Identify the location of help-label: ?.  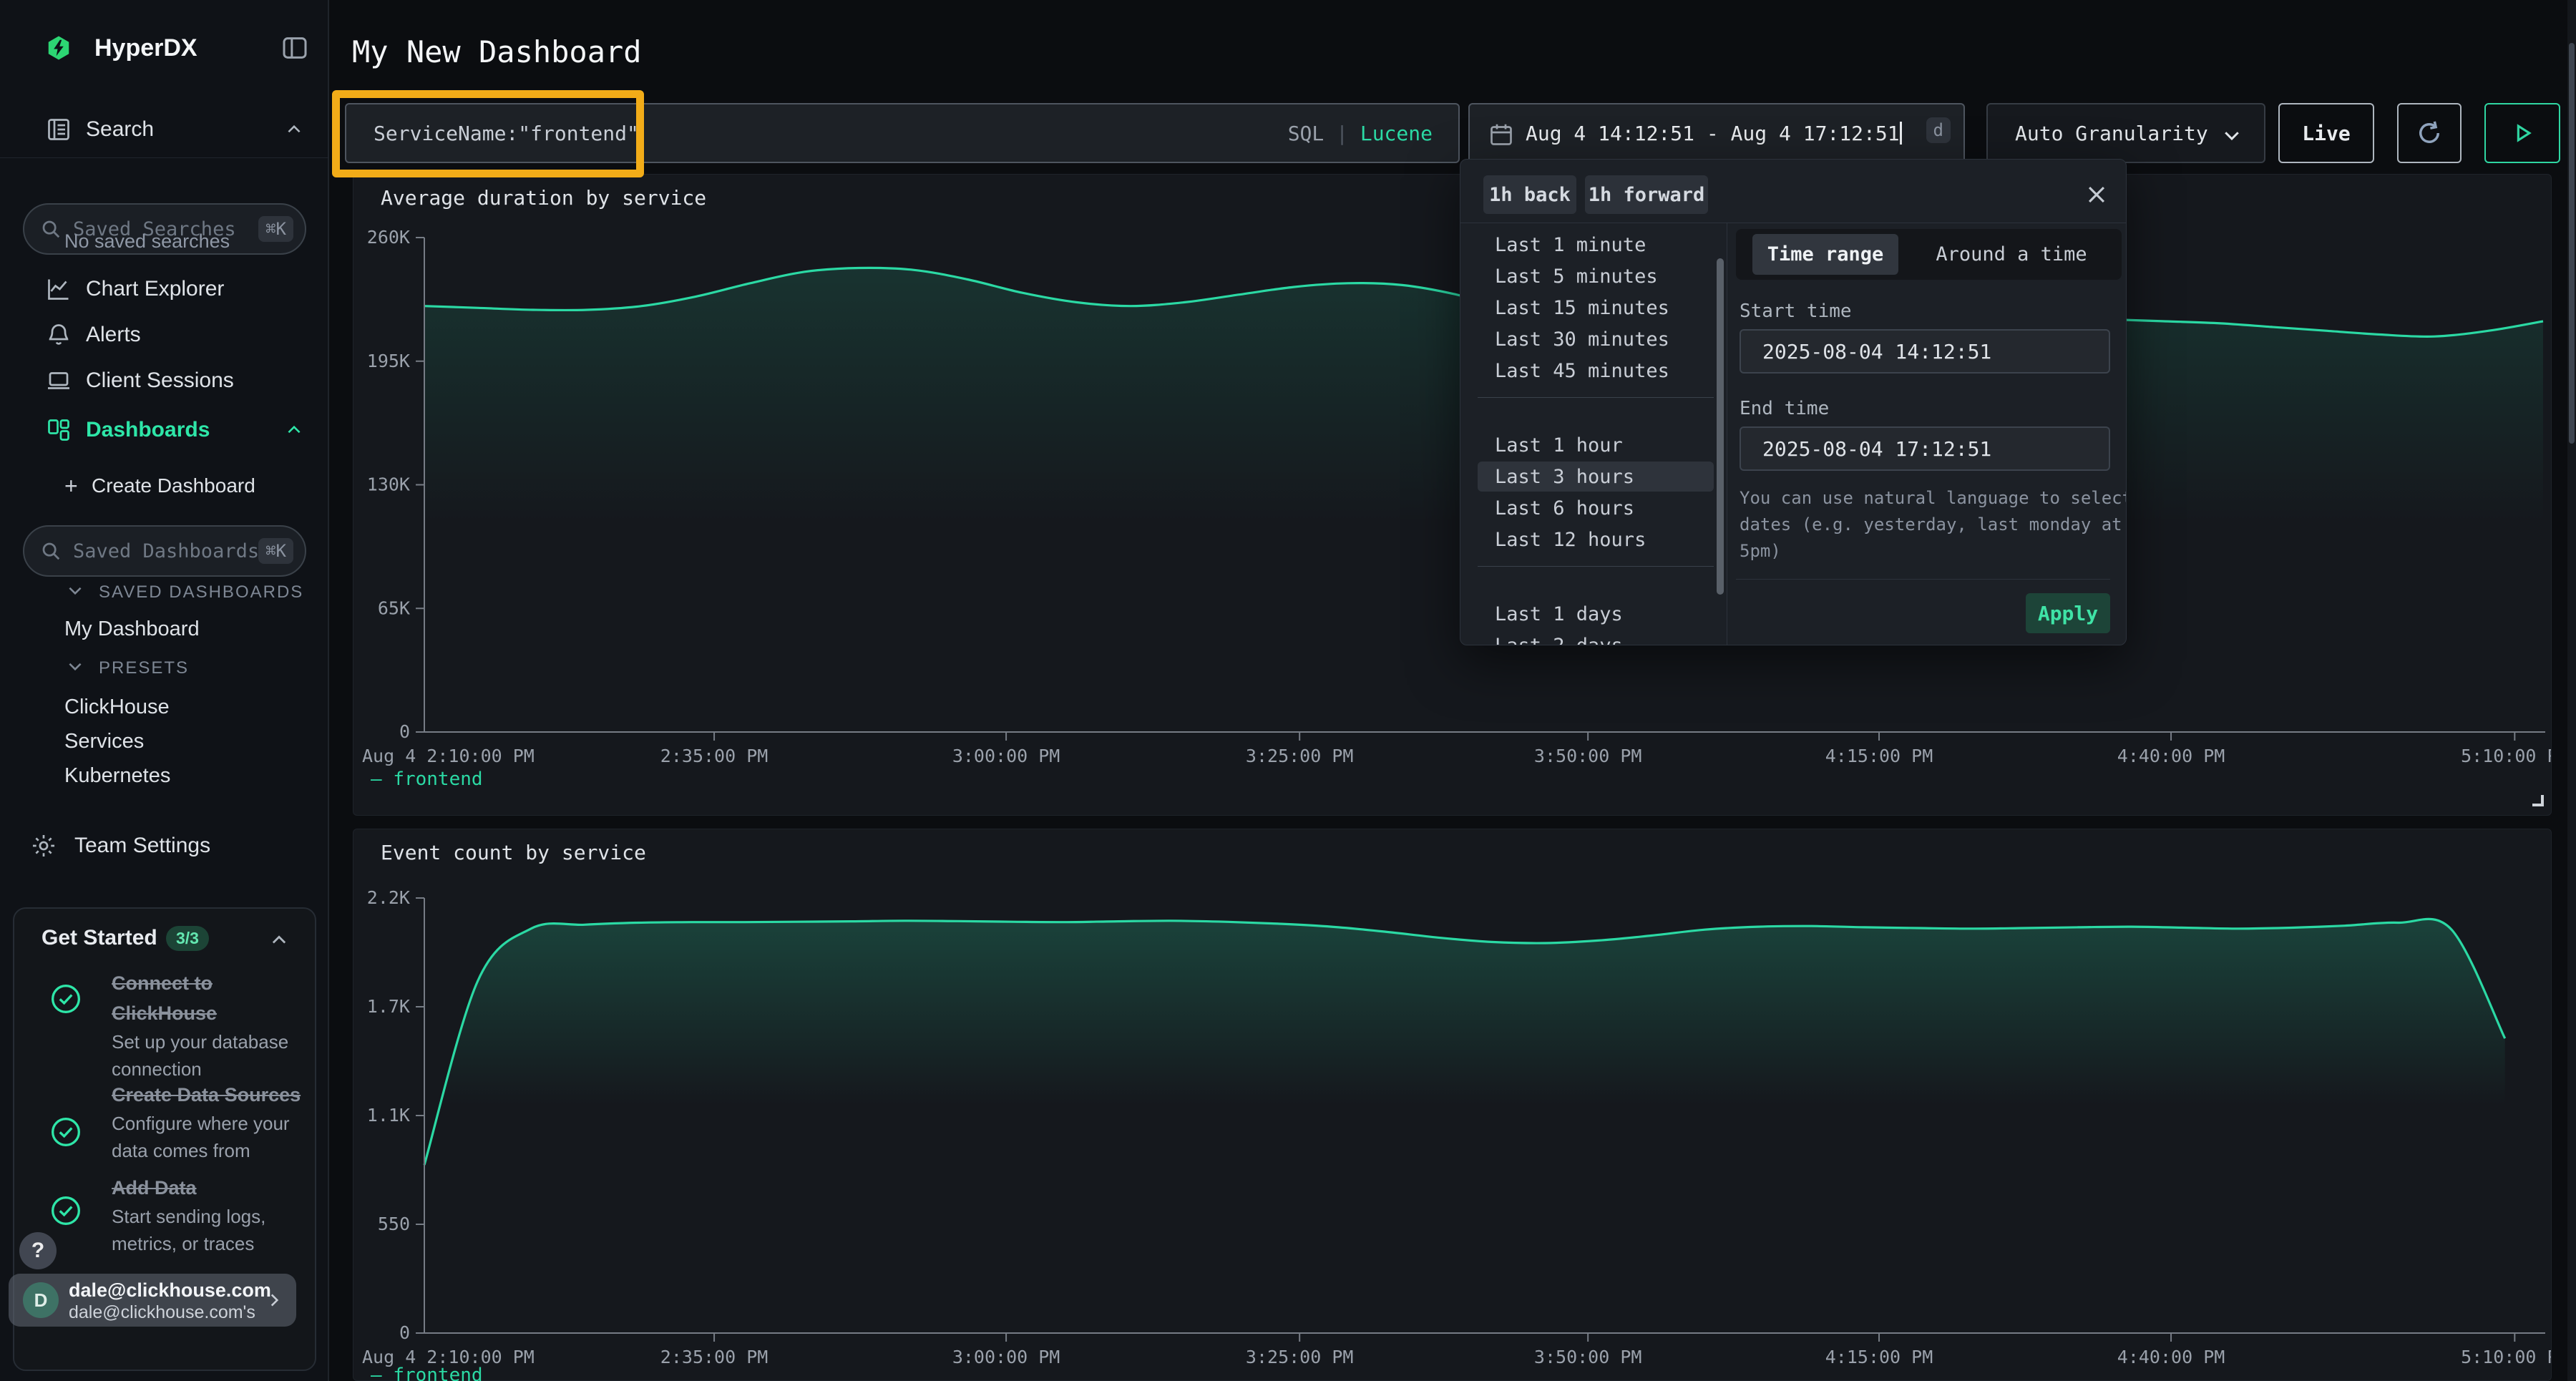
(38, 1250).